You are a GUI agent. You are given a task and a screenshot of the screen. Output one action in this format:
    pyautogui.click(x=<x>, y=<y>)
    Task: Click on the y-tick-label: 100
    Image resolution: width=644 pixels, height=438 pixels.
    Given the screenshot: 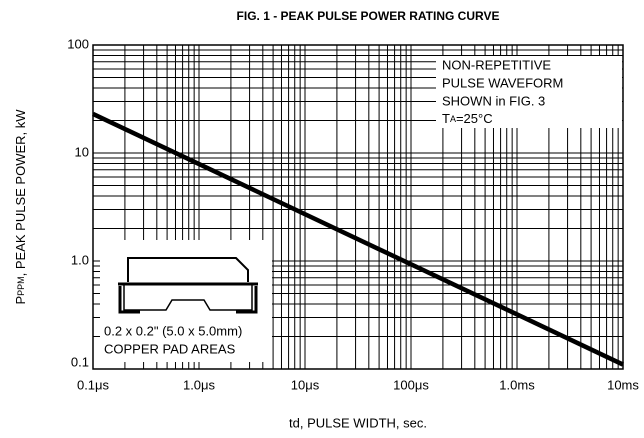 What is the action you would take?
    pyautogui.click(x=78, y=43)
    